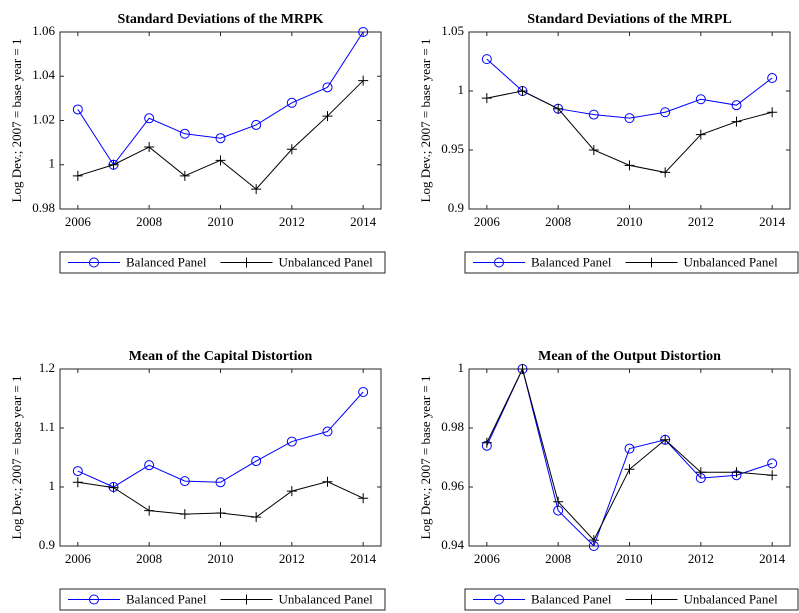 This screenshot has width=799, height=613. Describe the element at coordinates (43, 30) in the screenshot. I see `y-tick-label: 1.06` at that location.